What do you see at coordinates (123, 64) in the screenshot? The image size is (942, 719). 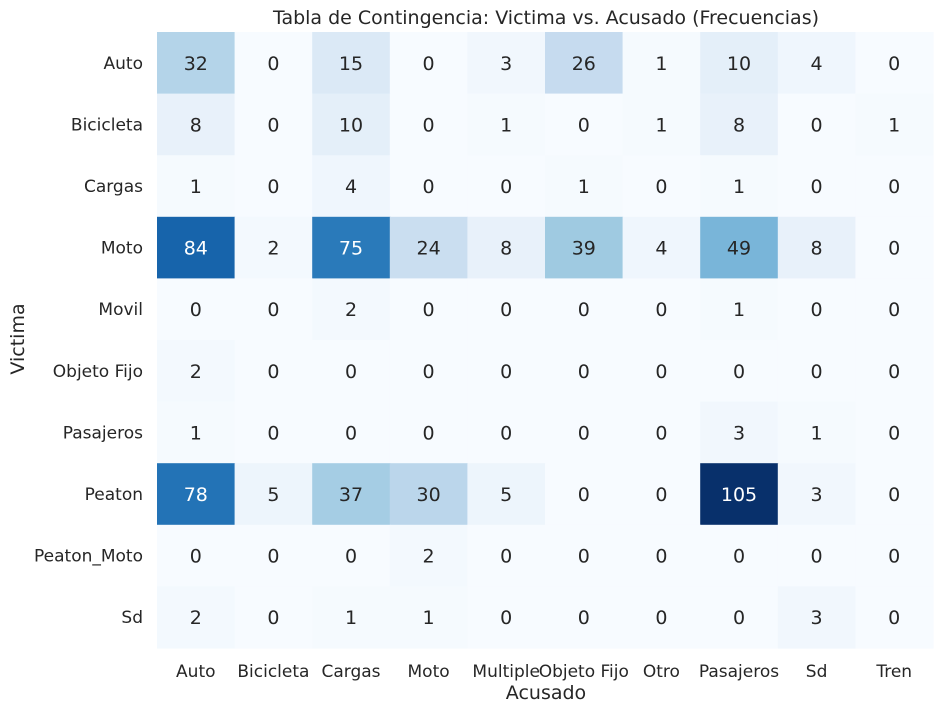 I see `y-tick-label: Auto` at bounding box center [123, 64].